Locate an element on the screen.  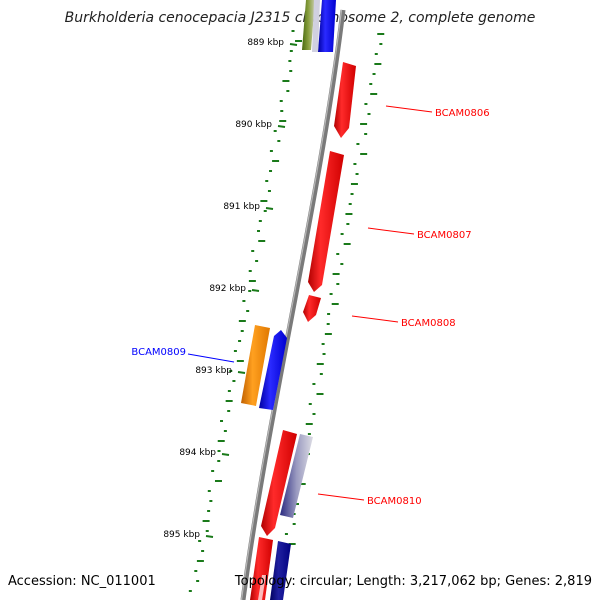
scale-tick-label: 892 kbp is located at coordinates (227, 289).